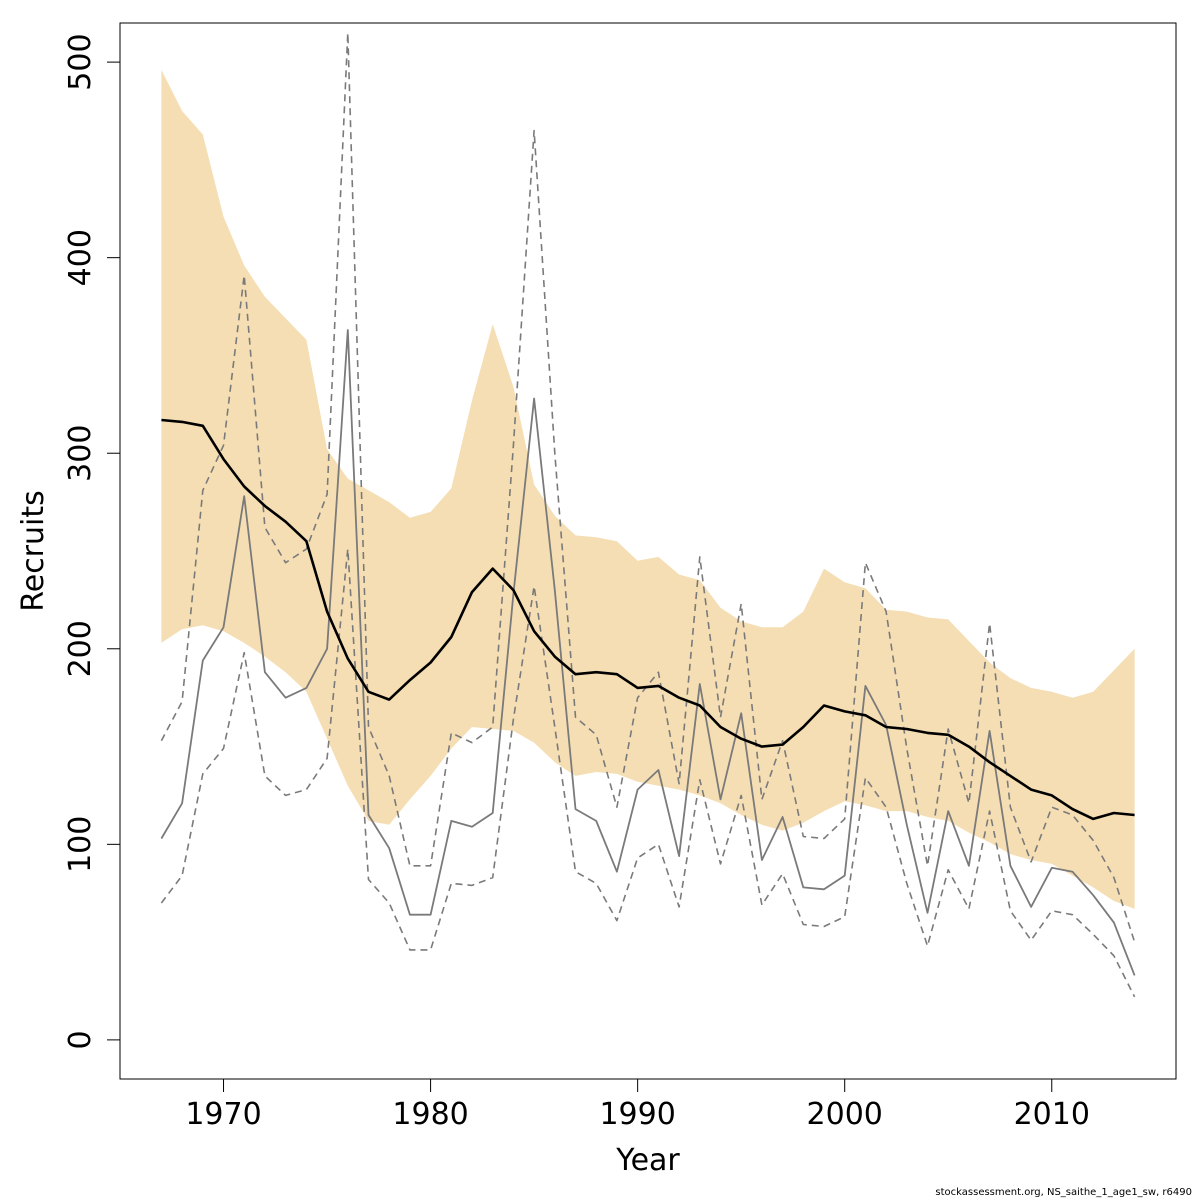 The width and height of the screenshot is (1200, 1200). I want to click on x-tick-label: 1970, so click(223, 1114).